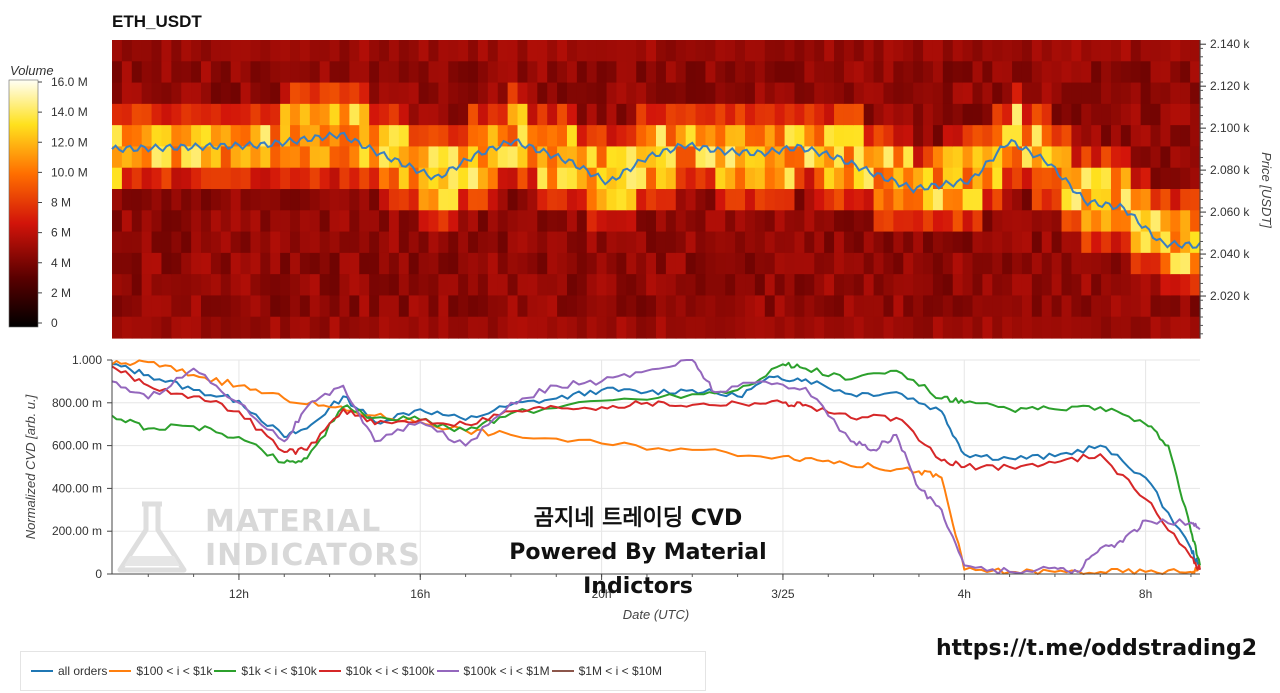  Describe the element at coordinates (160, 671) in the screenshot. I see `legend-item: $100 < i < $1k` at that location.